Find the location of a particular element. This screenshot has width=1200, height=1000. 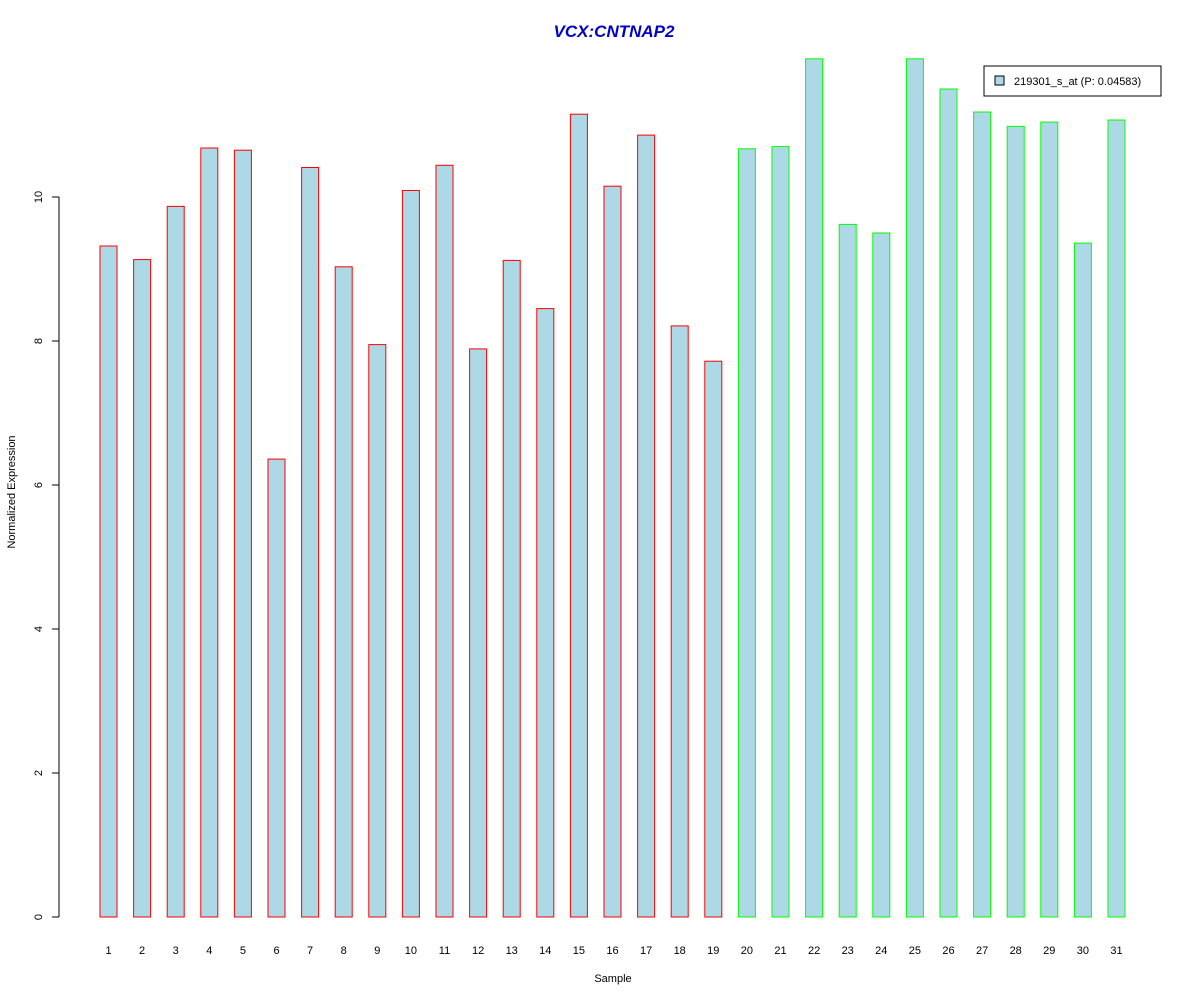

x-tick-label: 14 is located at coordinates (545, 951).